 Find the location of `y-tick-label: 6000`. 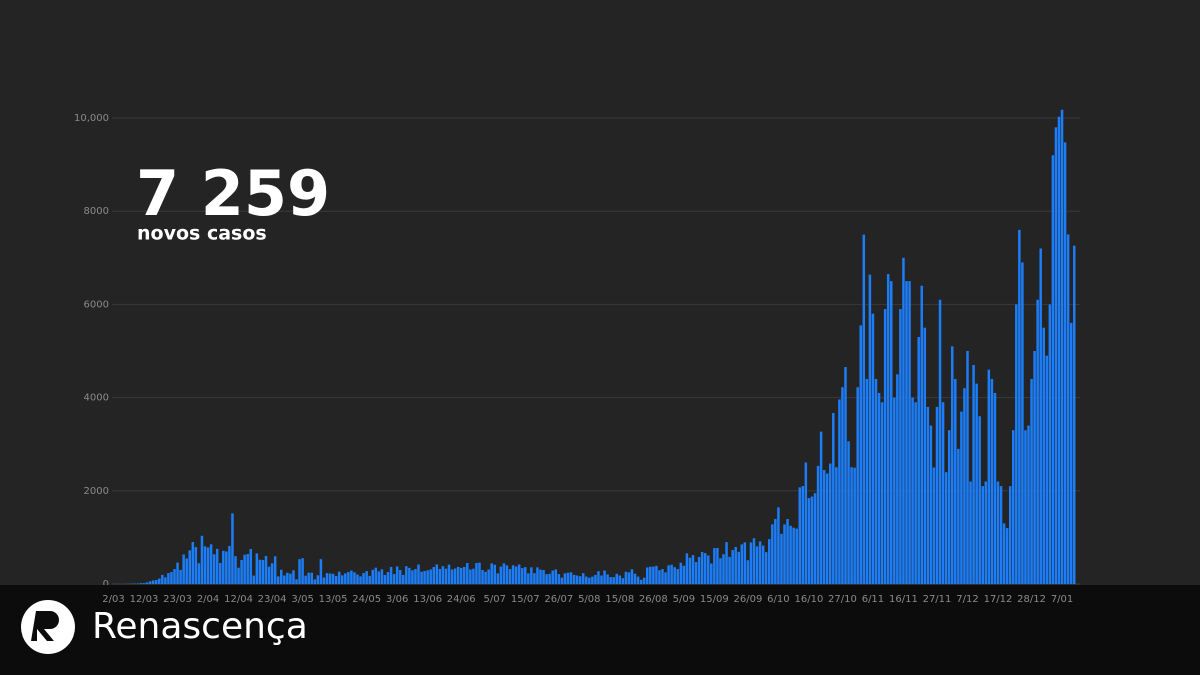

y-tick-label: 6000 is located at coordinates (96, 304).